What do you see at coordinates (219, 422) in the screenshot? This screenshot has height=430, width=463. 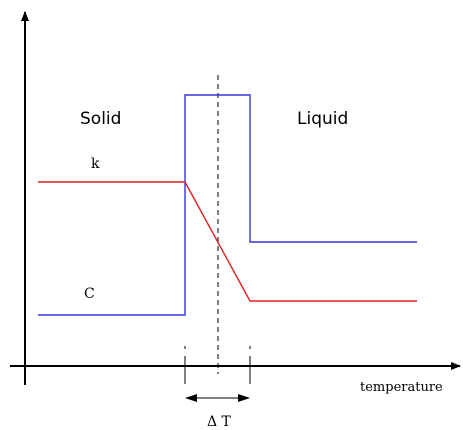 I see `interval-label: Δ T` at bounding box center [219, 422].